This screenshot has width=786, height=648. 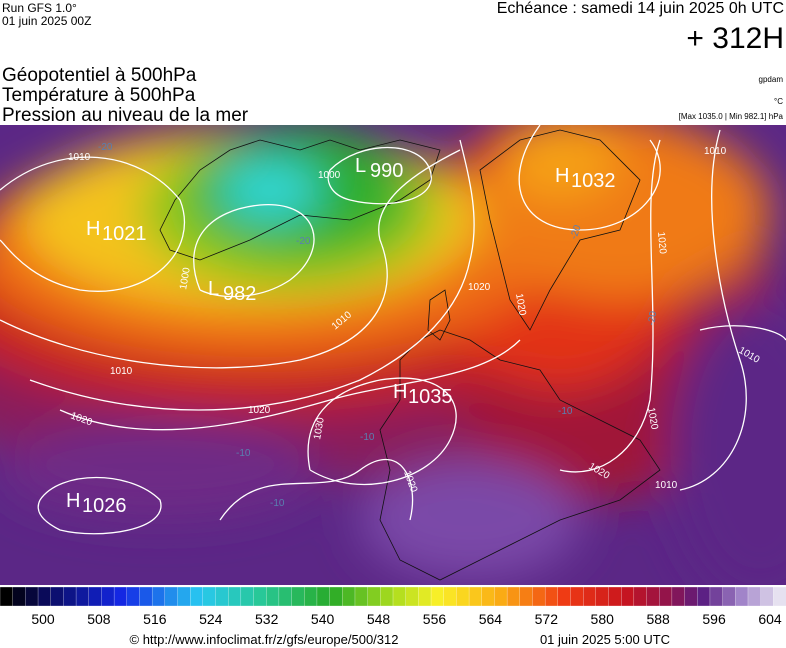 What do you see at coordinates (99, 75) in the screenshot?
I see `legend-line: Géopotentiel à 500hPa` at bounding box center [99, 75].